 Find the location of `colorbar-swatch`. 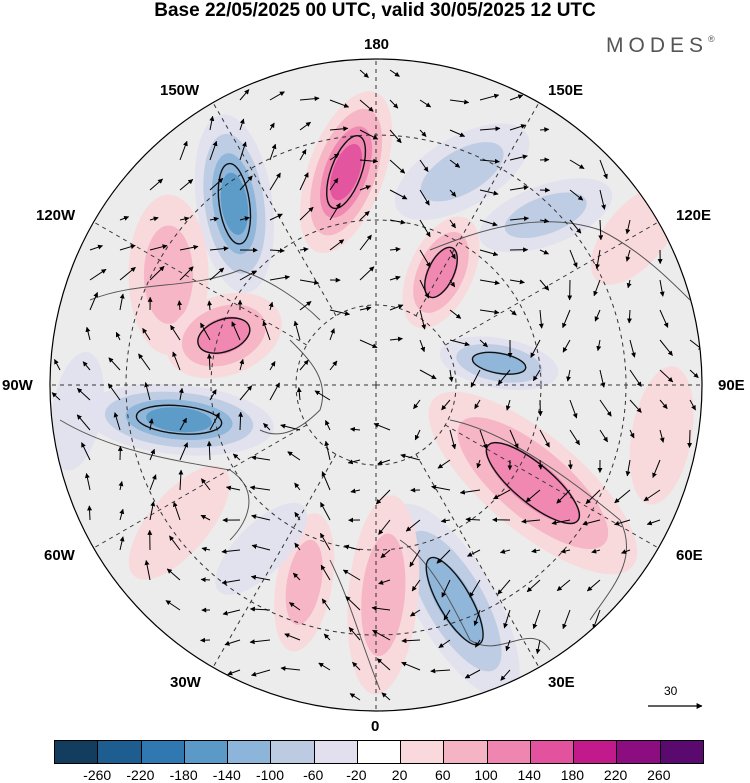

colorbar-swatch is located at coordinates (292, 752).